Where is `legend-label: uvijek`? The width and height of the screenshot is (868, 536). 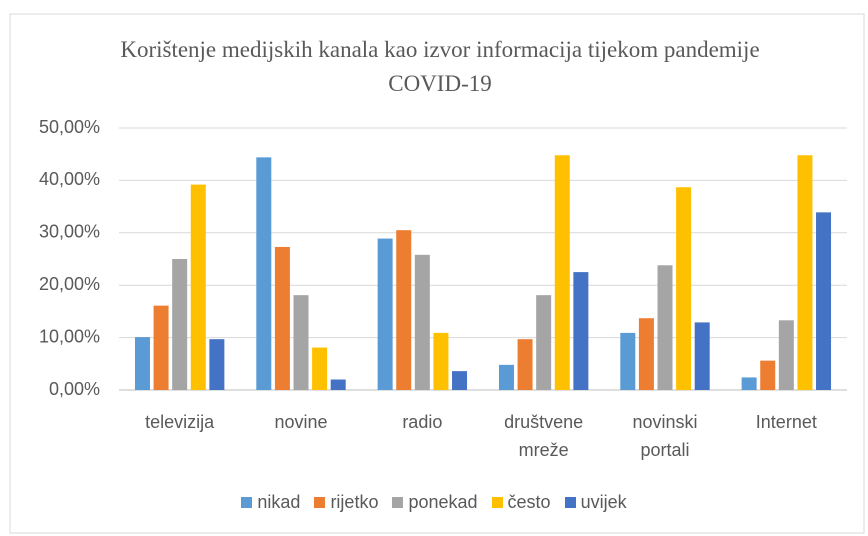 legend-label: uvijek is located at coordinates (603, 502).